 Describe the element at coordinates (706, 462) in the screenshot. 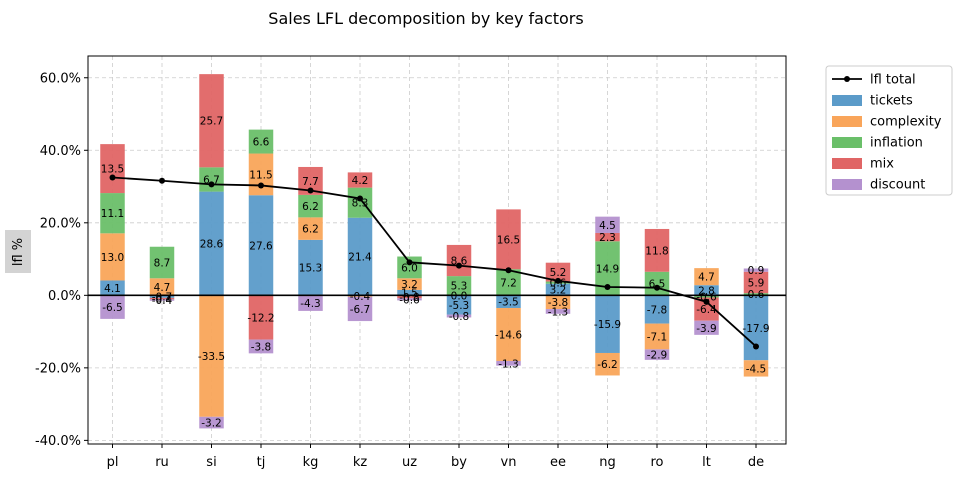

I see `x-tick-label: lt` at that location.